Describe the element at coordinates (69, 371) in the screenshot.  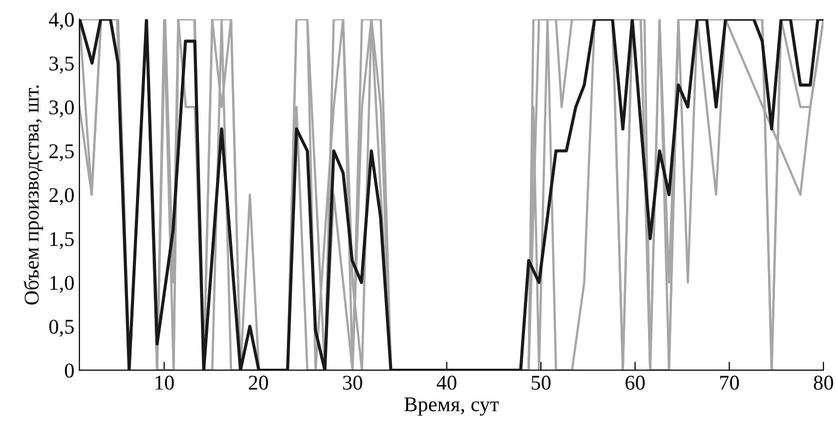
I see `y-tick-label: 0` at that location.